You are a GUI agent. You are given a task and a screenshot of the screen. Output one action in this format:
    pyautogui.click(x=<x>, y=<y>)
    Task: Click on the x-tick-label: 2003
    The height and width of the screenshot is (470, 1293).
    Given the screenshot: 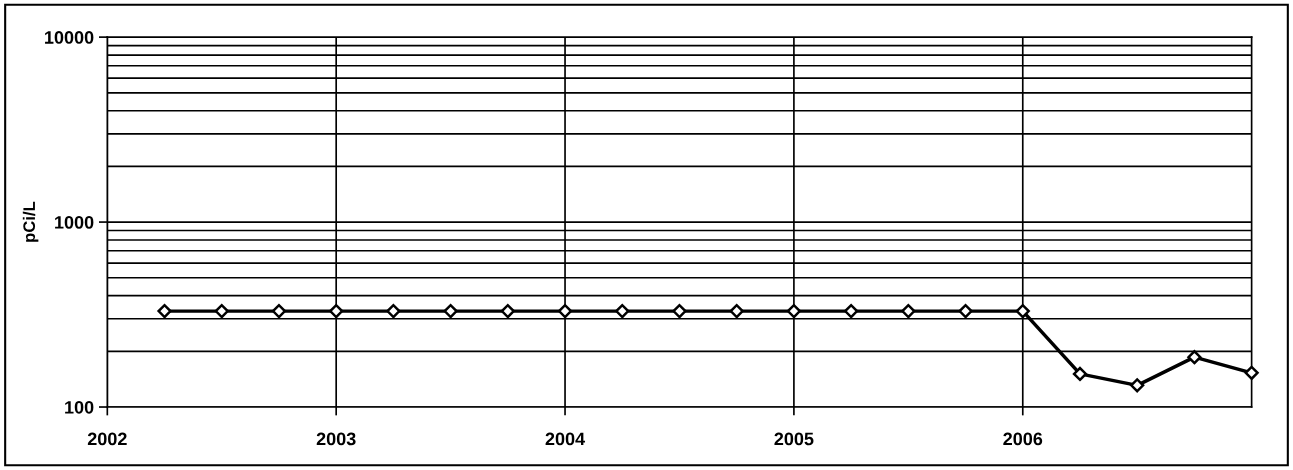 What is the action you would take?
    pyautogui.click(x=336, y=439)
    